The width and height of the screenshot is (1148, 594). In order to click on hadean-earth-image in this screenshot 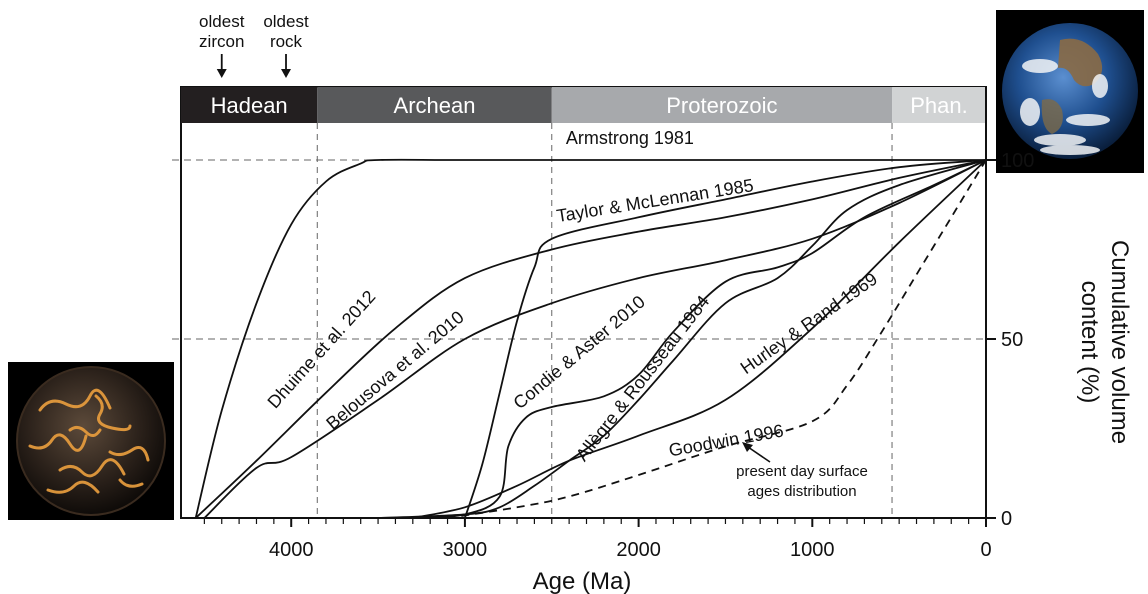, I will do `click(91, 441)`.